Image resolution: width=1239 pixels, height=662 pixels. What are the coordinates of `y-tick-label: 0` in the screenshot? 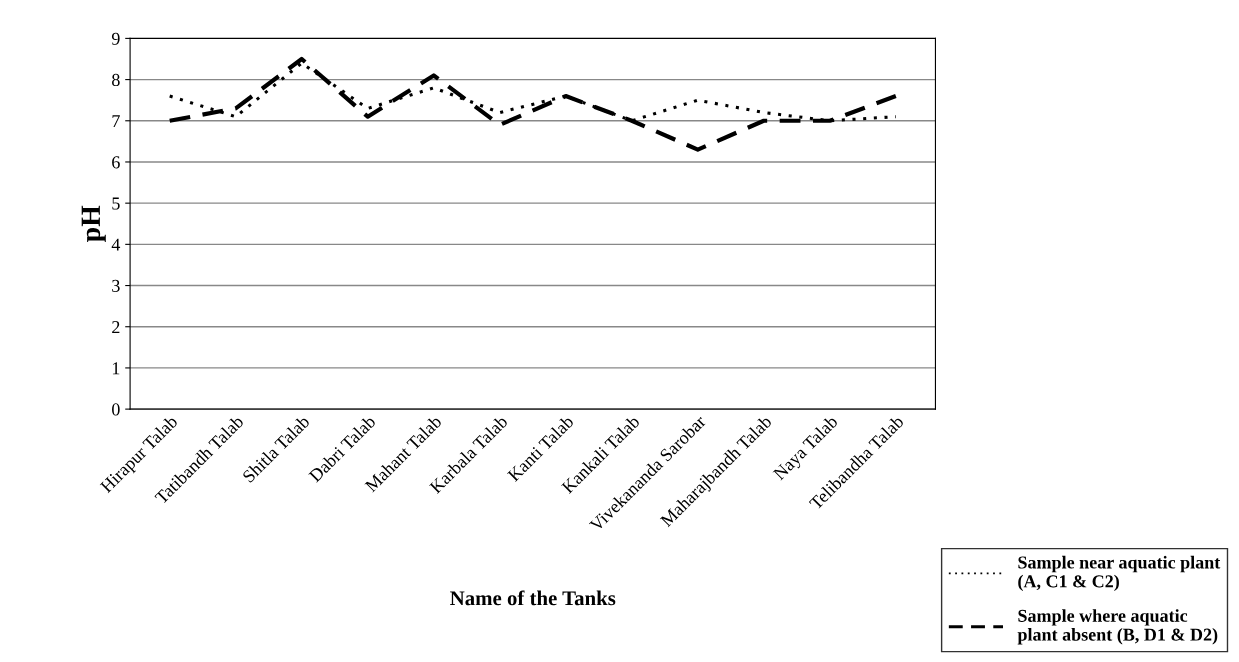 It's located at (116, 409).